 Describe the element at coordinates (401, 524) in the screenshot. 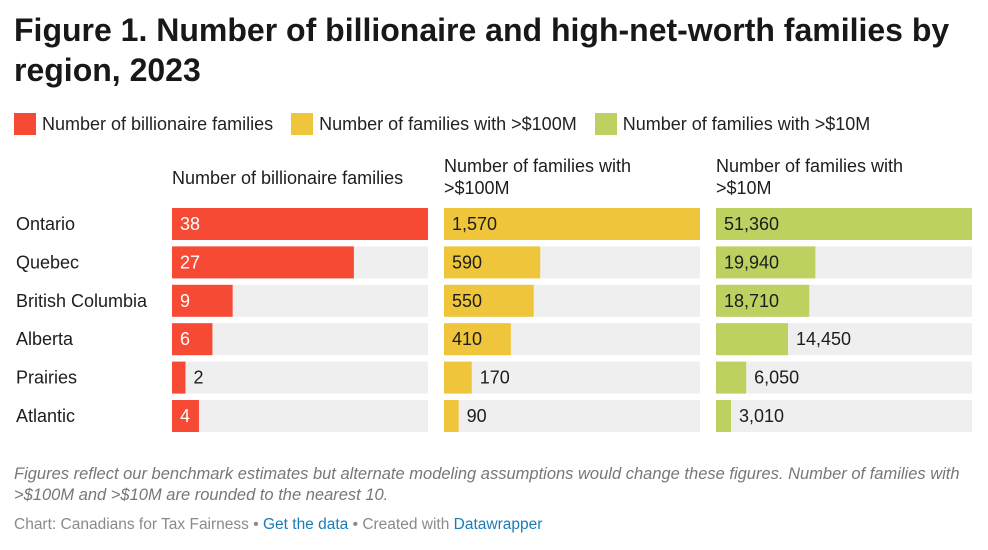

I see `credit-created-with: • Created with` at that location.